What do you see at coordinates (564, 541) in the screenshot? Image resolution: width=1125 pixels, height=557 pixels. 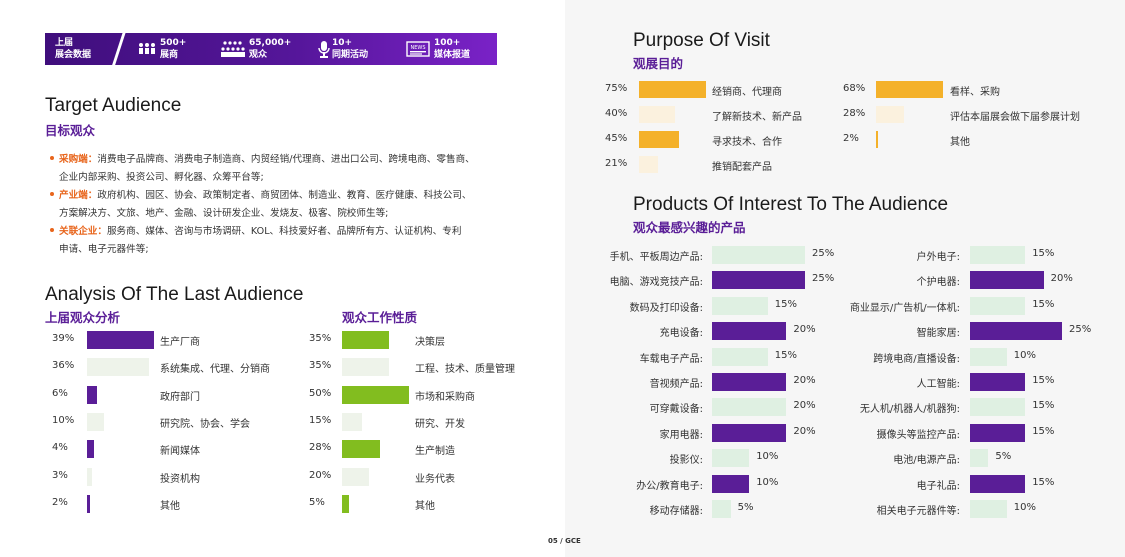 I see `page-footer: 05 / GCE` at bounding box center [564, 541].